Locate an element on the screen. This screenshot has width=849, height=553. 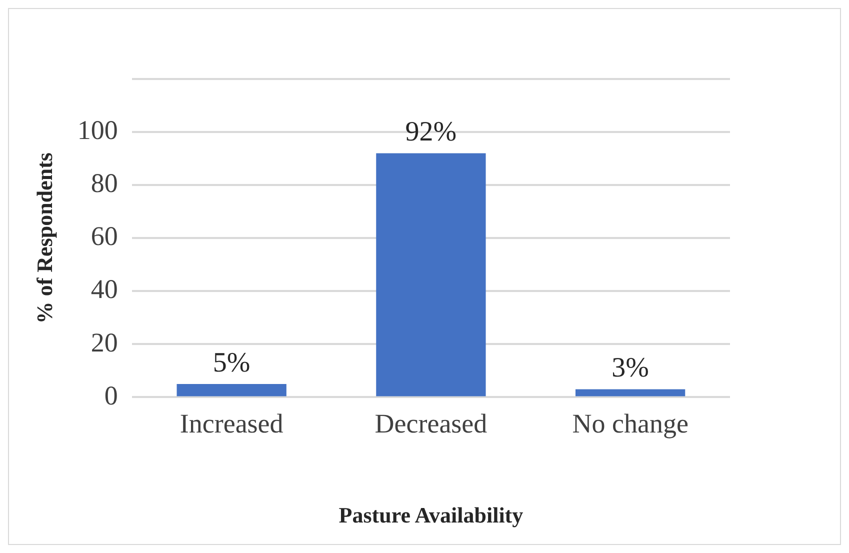
x-tick-label: No change is located at coordinates (630, 423).